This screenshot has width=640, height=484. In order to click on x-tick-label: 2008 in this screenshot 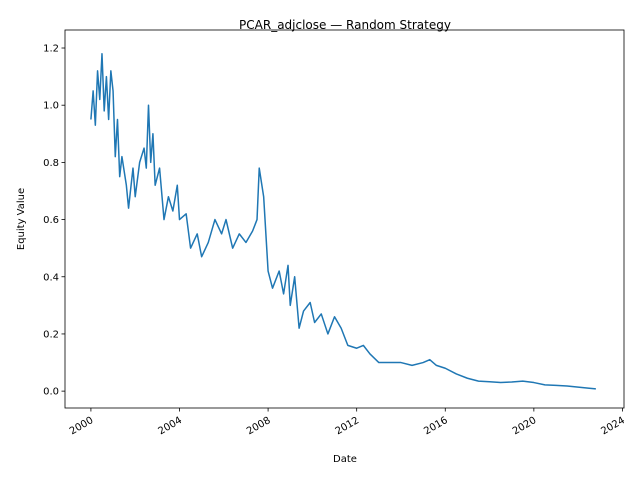, I will do `click(259, 426)`.